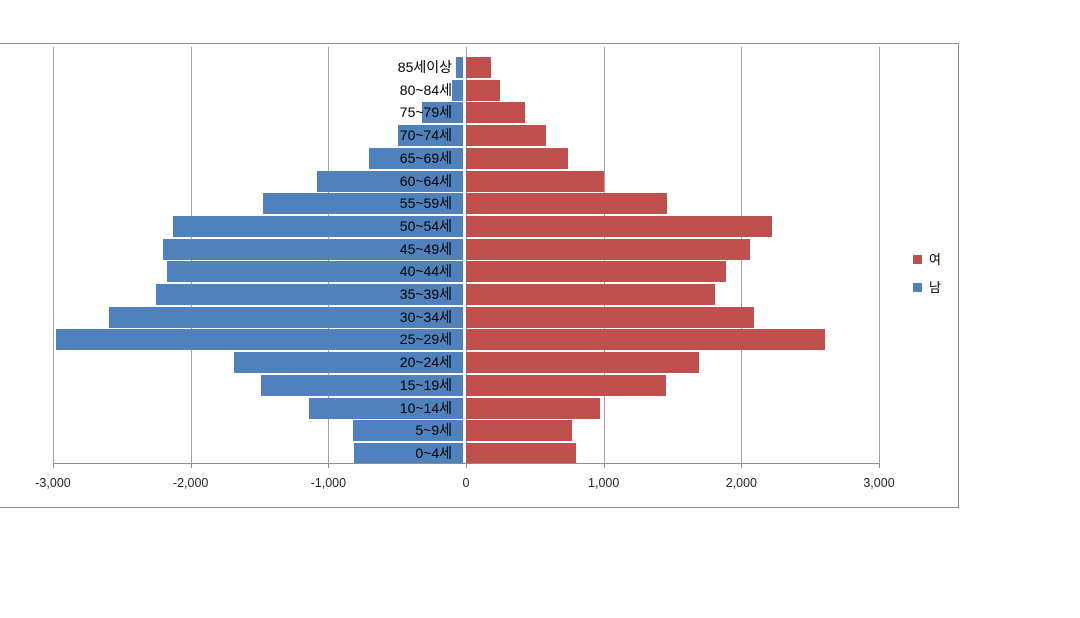  I want to click on age-group-label: 55~59세, so click(425, 203).